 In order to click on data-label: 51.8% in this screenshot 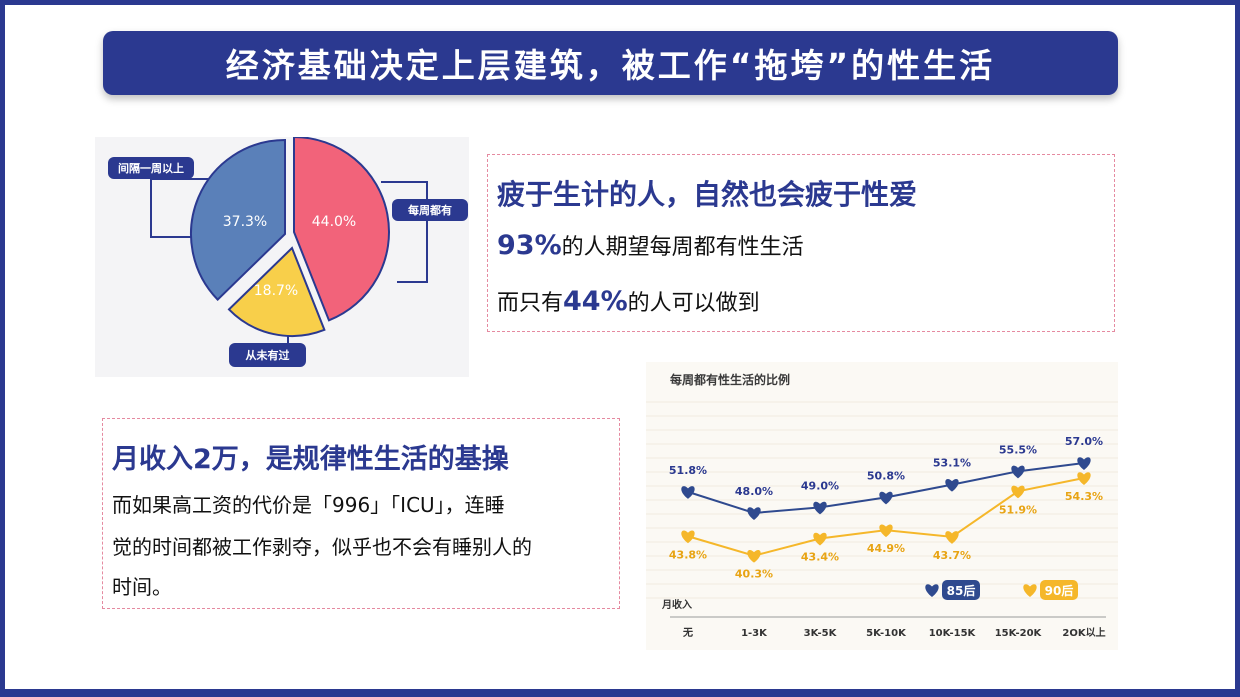, I will do `click(688, 470)`.